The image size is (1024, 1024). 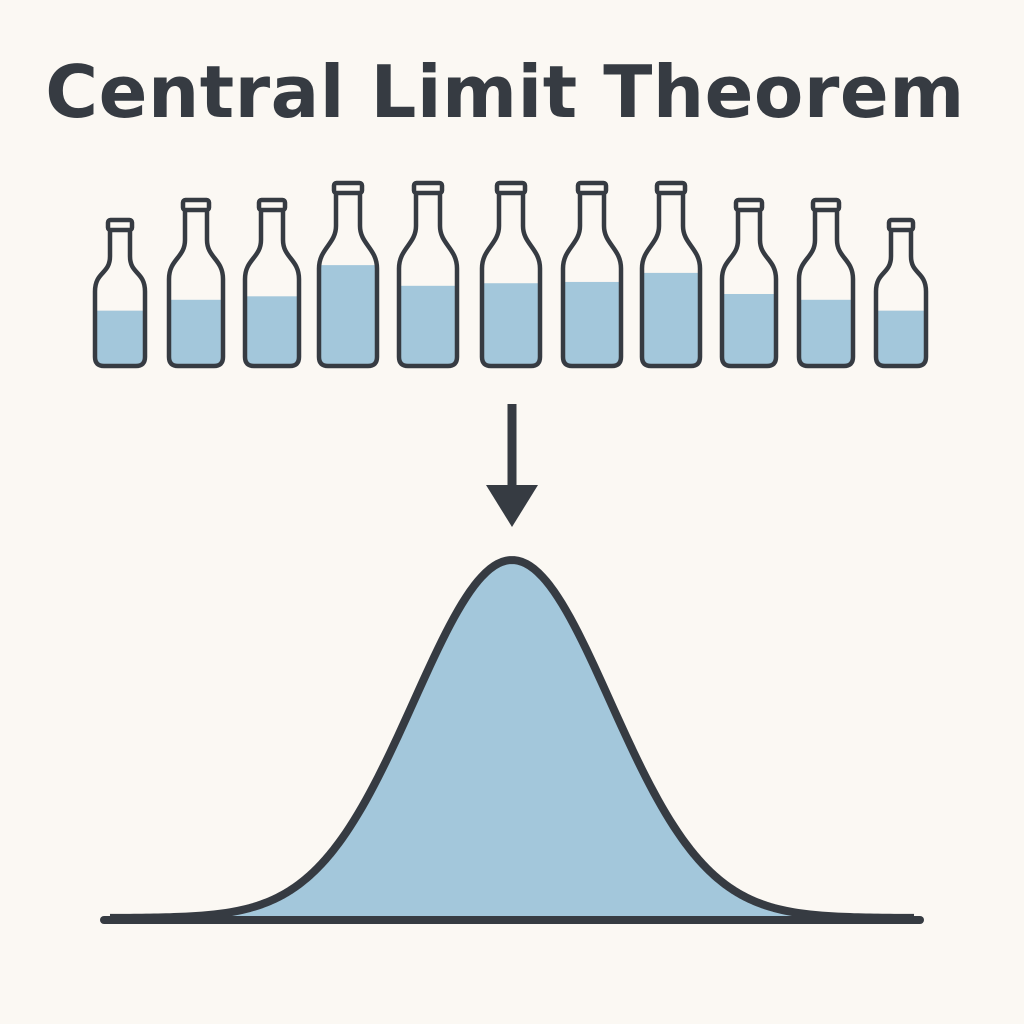 I want to click on arrow-down-icon, so click(x=512, y=465).